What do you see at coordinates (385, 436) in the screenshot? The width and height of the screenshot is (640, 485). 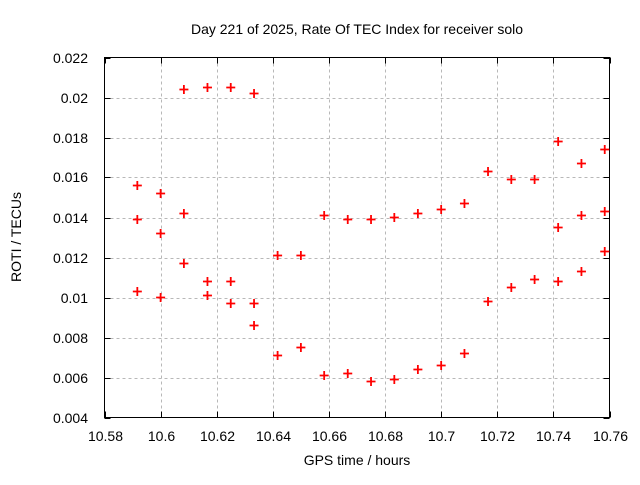 I see `x-tick-label: 10.68` at bounding box center [385, 436].